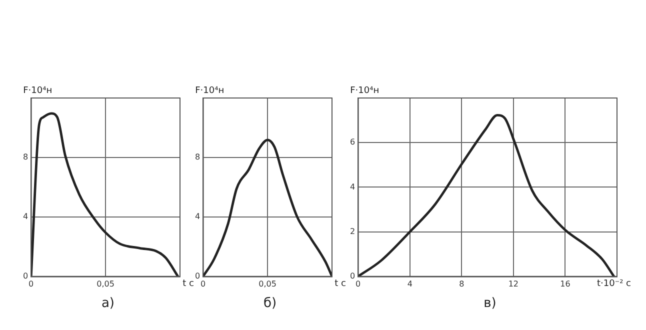  Describe the element at coordinates (490, 303) in the screenshot. I see `text: в)` at that location.